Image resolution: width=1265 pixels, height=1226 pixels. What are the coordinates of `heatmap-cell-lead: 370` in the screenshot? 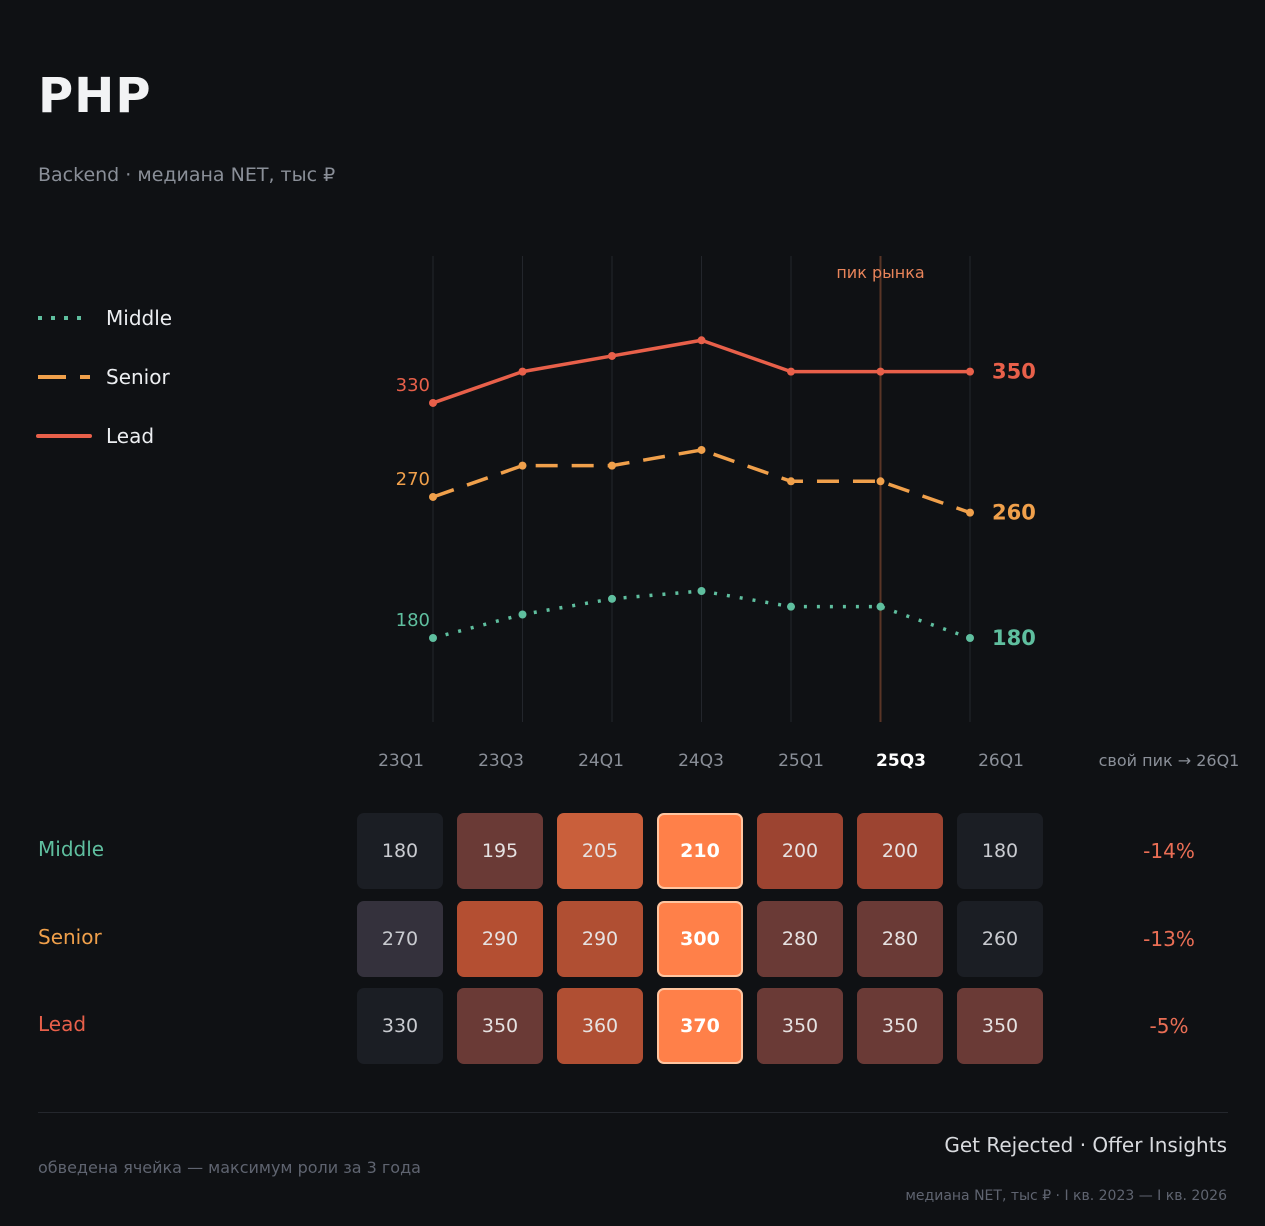 It's located at (700, 1026).